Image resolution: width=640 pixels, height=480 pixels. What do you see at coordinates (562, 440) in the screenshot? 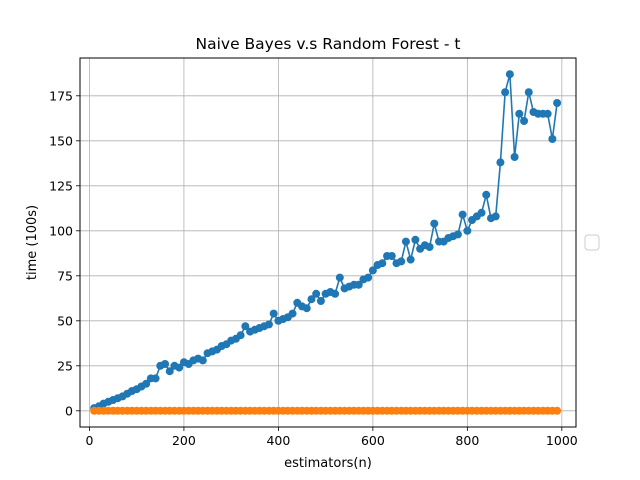
I see `x-tick-label: 1000` at bounding box center [562, 440].